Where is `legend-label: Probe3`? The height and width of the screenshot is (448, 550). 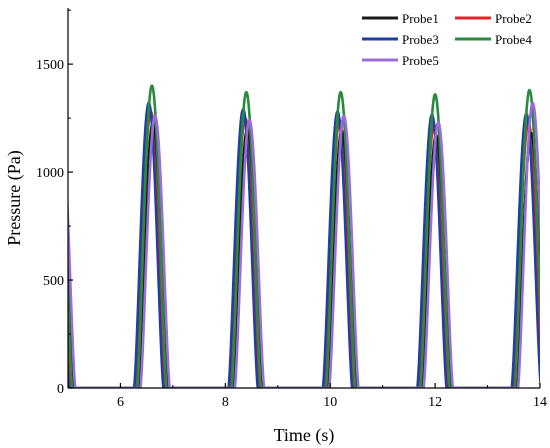
legend-label: Probe3 is located at coordinates (420, 39).